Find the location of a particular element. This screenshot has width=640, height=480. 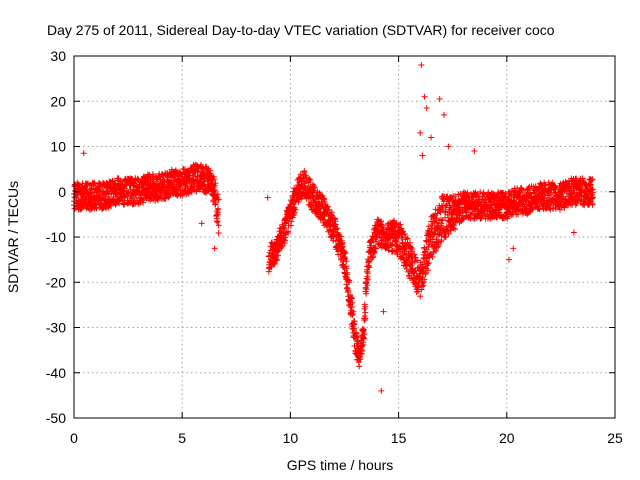

x-tick-label: 5 is located at coordinates (182, 438).